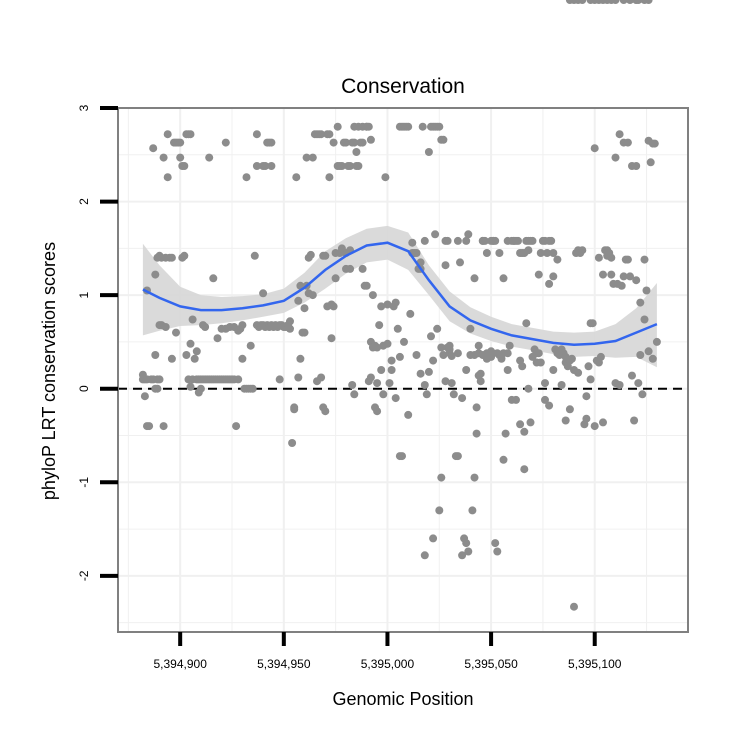 Image resolution: width=750 pixels, height=750 pixels. I want to click on y-tick-label: 3, so click(84, 107).